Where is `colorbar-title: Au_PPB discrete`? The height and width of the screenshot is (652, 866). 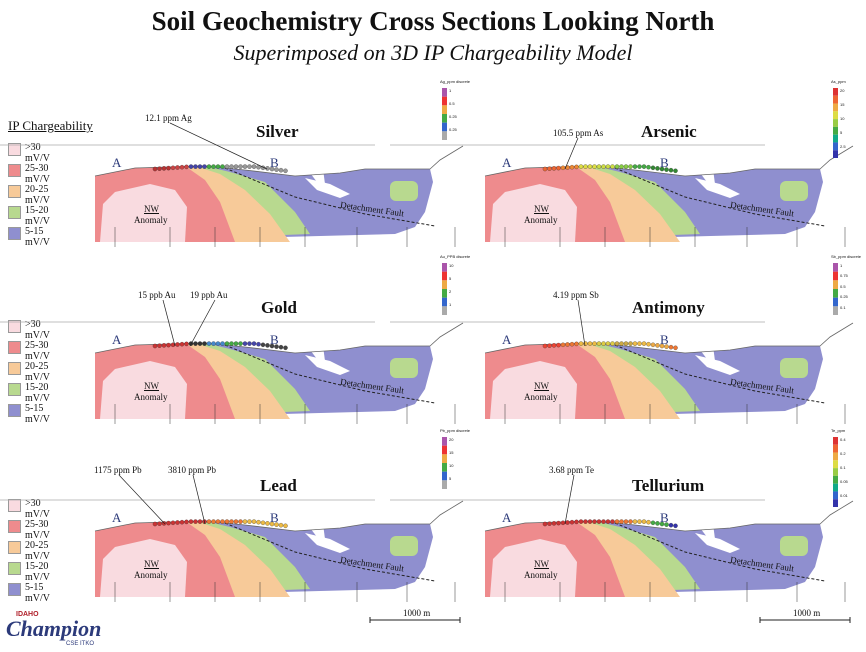
colorbar-title: Au_PPB discrete is located at coordinates (455, 256).